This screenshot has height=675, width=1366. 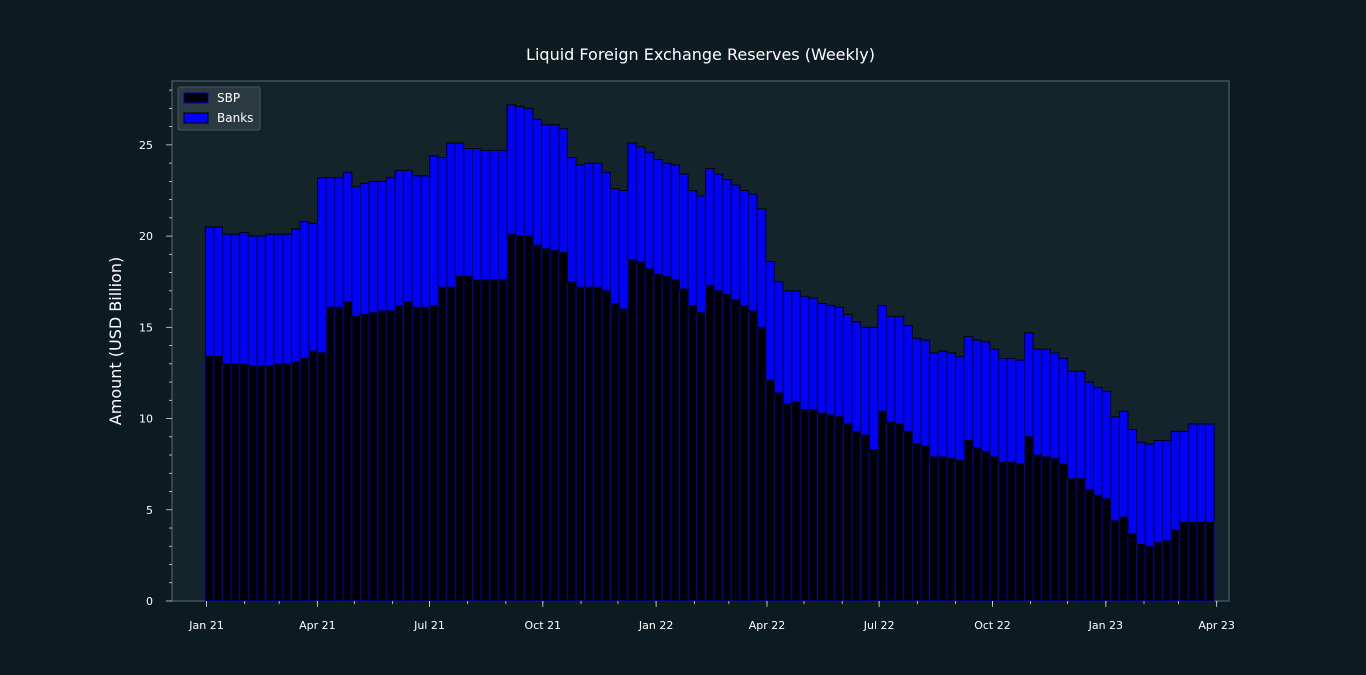 What do you see at coordinates (317, 625) in the screenshot?
I see `x-tick-label: Apr 21` at bounding box center [317, 625].